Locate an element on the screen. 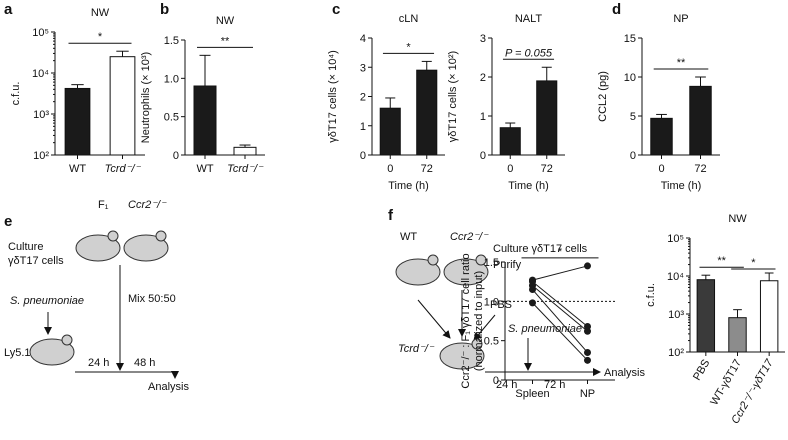  y-axis-label: (normalized to input) is located at coordinates (479, 321).